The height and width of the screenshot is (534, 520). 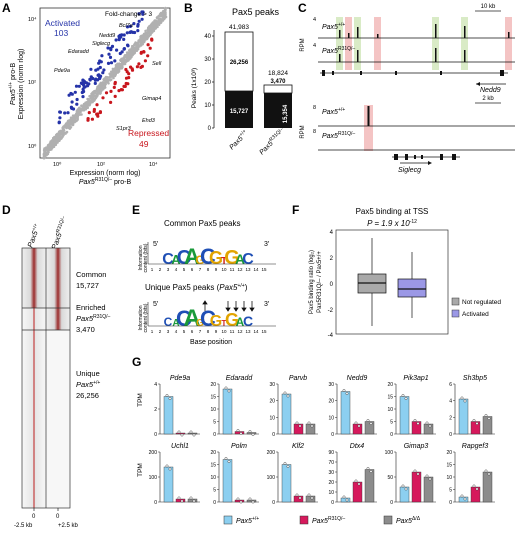 I want to click on siglecg-peak, so click(x=368, y=116).